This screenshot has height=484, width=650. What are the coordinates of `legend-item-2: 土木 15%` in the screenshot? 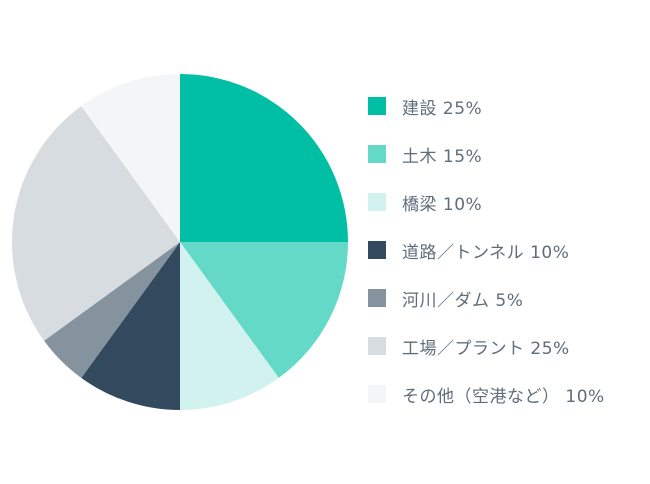 It's located at (508, 154).